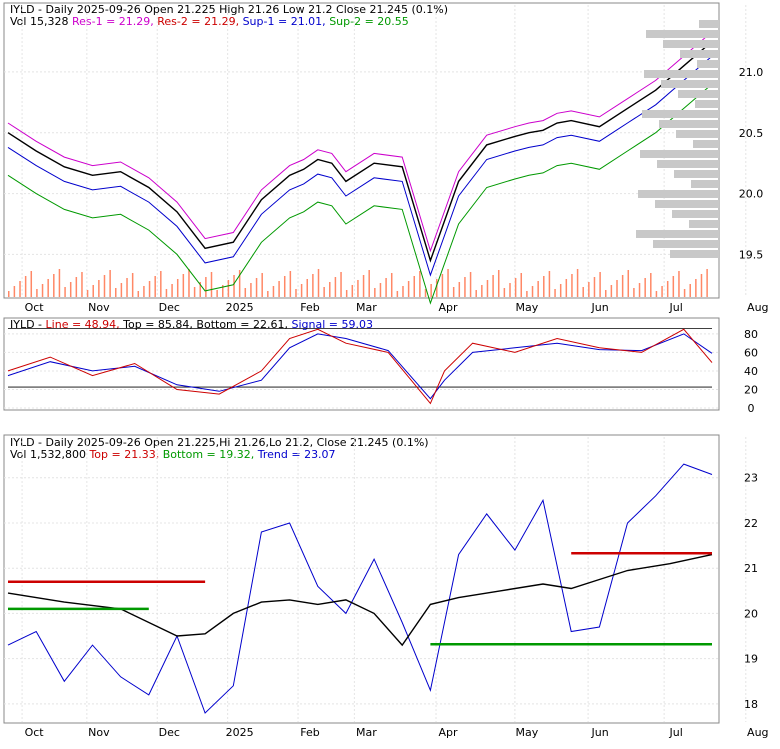  What do you see at coordinates (751, 194) in the screenshot?
I see `y-tick-label: 20.0` at bounding box center [751, 194].